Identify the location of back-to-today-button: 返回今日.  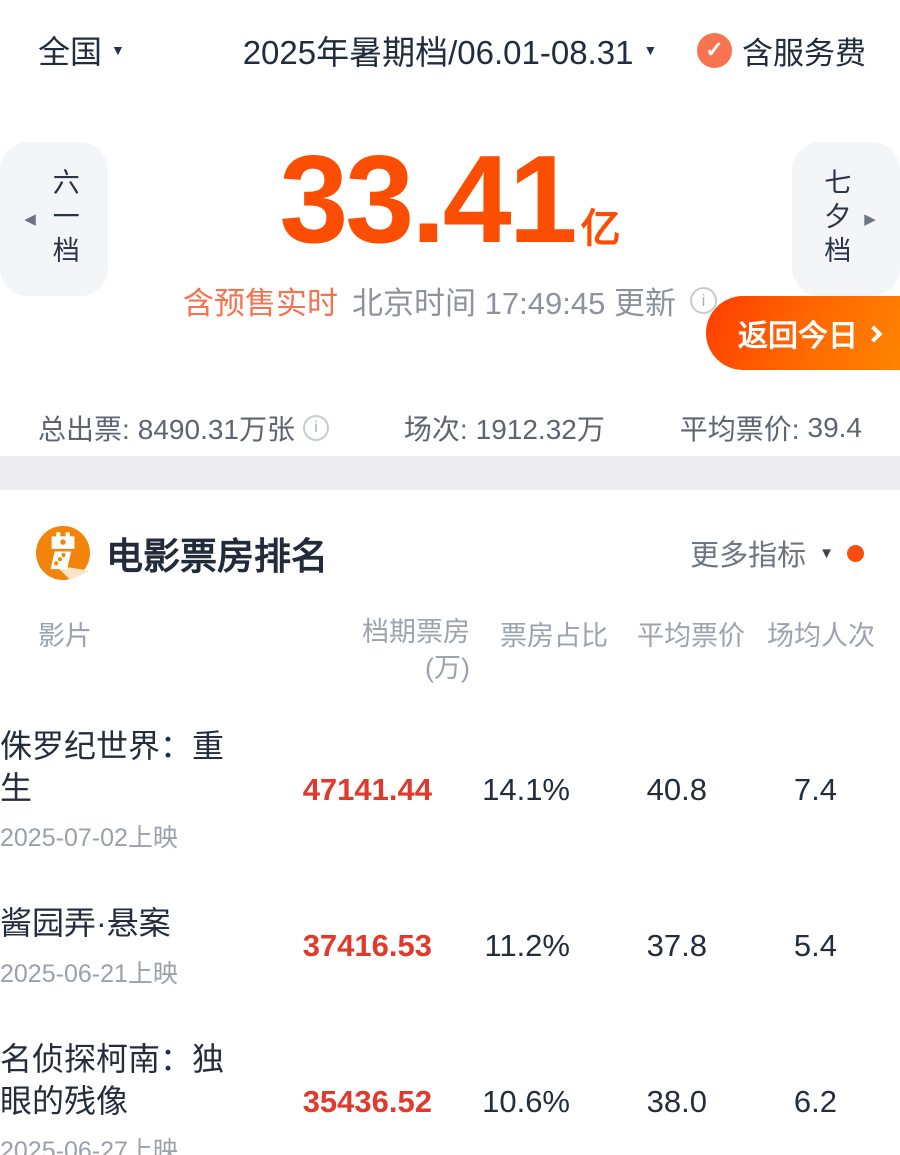
(803, 333).